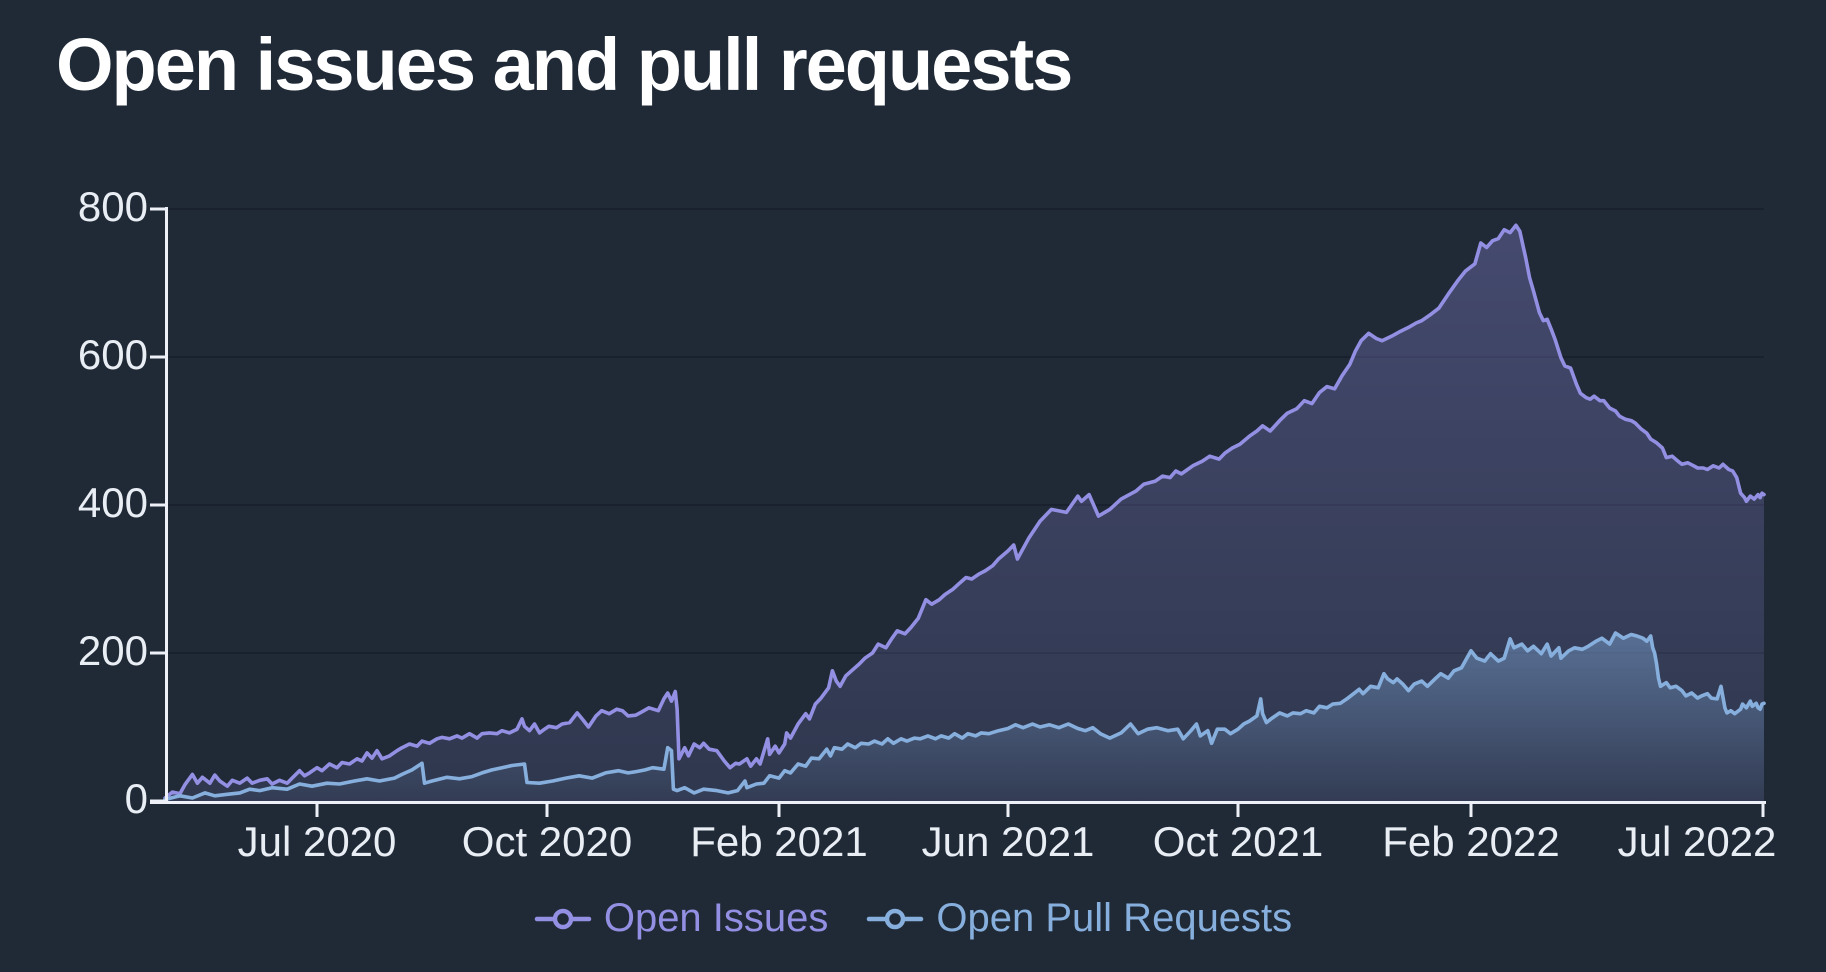 This screenshot has height=972, width=1826. I want to click on x-tick-label: Jul 2022, so click(1697, 841).